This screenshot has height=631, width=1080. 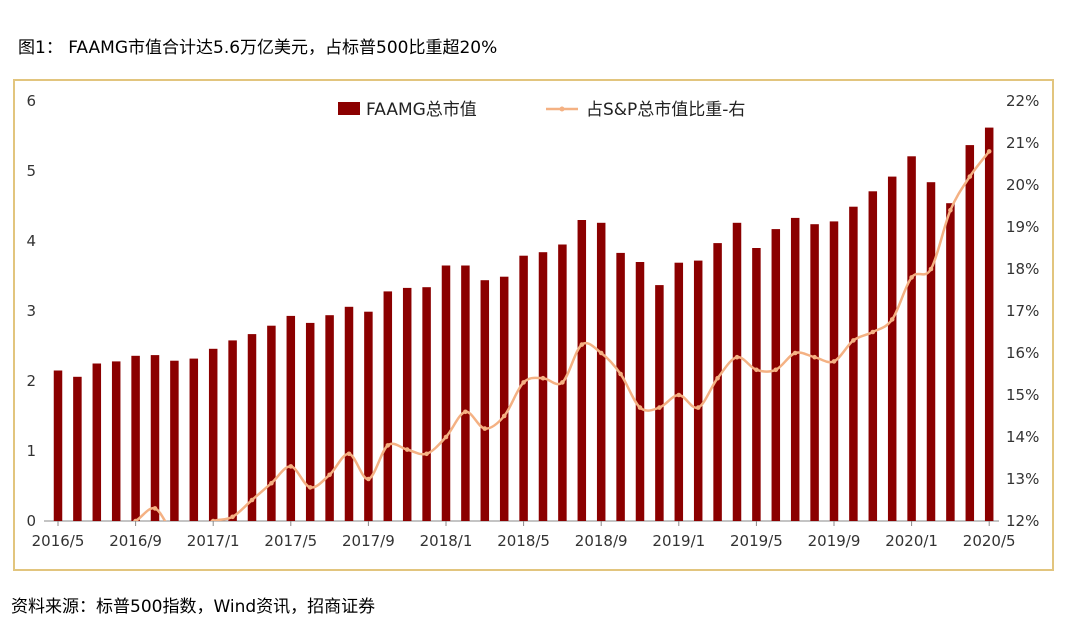 What do you see at coordinates (756, 541) in the screenshot?
I see `x-tick-label: 2019/5` at bounding box center [756, 541].